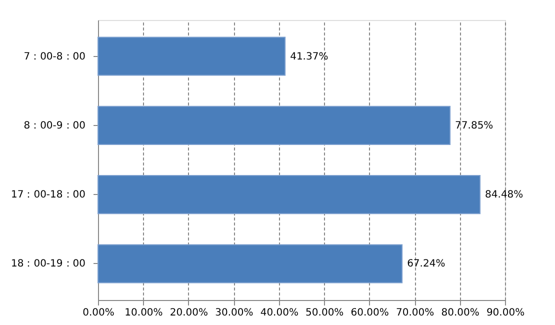  What do you see at coordinates (234, 313) in the screenshot?
I see `x-tick-label: 30.00%` at bounding box center [234, 313].